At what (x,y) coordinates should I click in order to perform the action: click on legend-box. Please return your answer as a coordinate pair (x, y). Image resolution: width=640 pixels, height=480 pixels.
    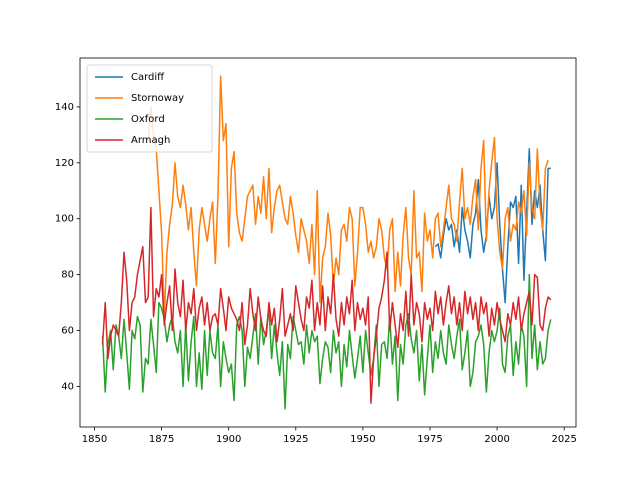
    Looking at the image, I should click on (149, 108).